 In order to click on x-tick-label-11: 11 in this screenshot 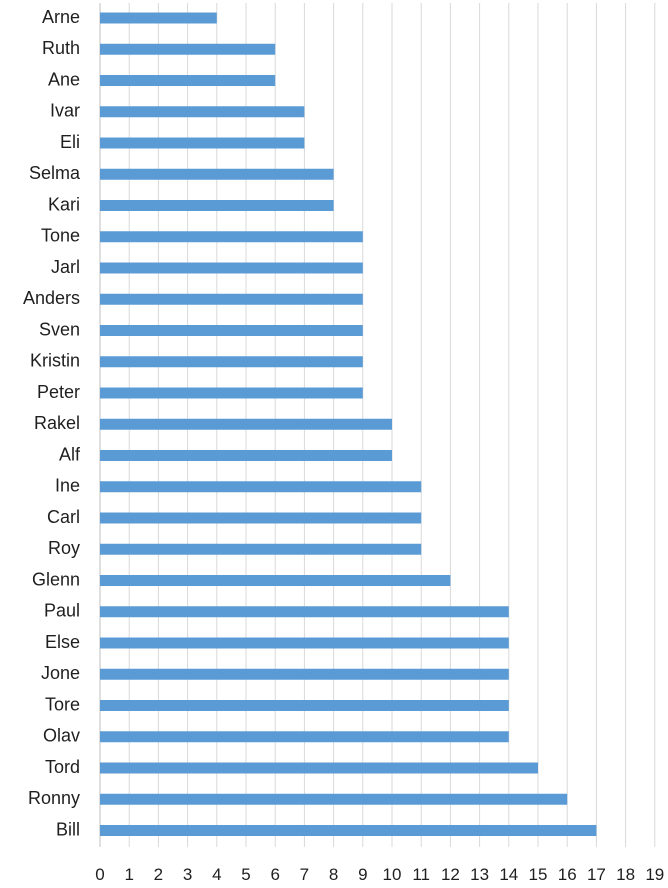, I will do `click(421, 874)`.